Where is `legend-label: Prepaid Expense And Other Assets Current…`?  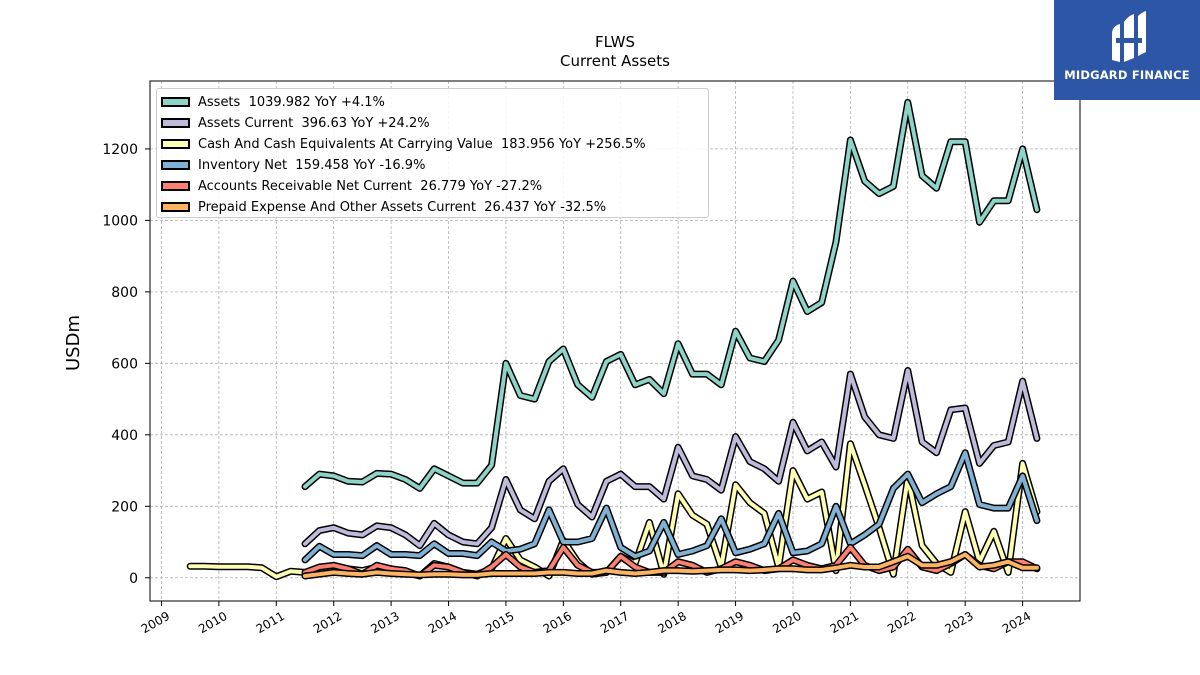
legend-label: Prepaid Expense And Other Assets Current… is located at coordinates (402, 207).